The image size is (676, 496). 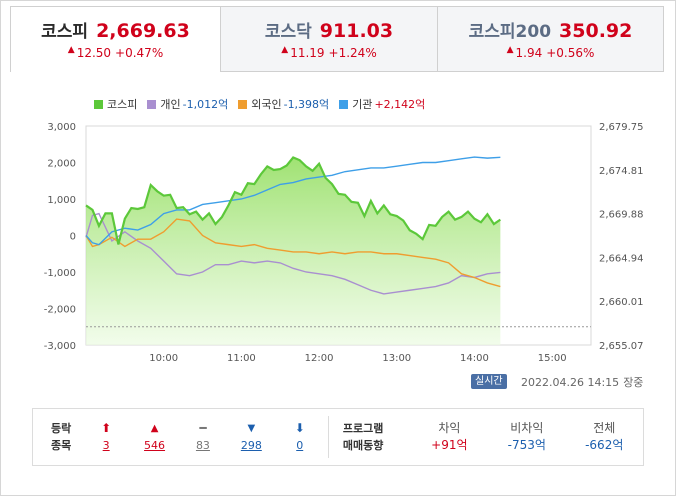 I want to click on tab-change: 12.50, so click(x=94, y=53).